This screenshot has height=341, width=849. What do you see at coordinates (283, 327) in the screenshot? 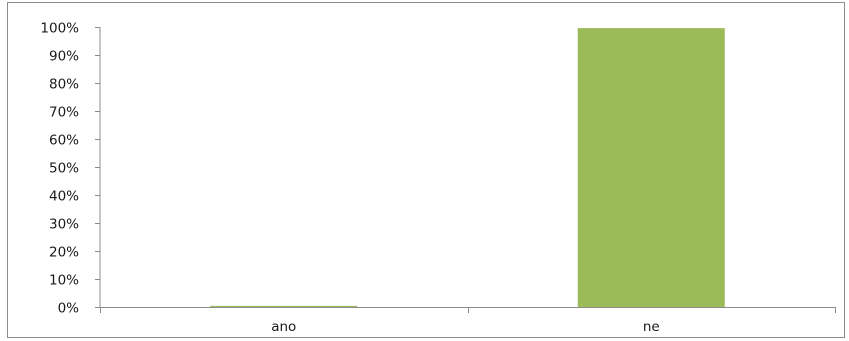
I see `x-category-label: ano` at bounding box center [283, 327].